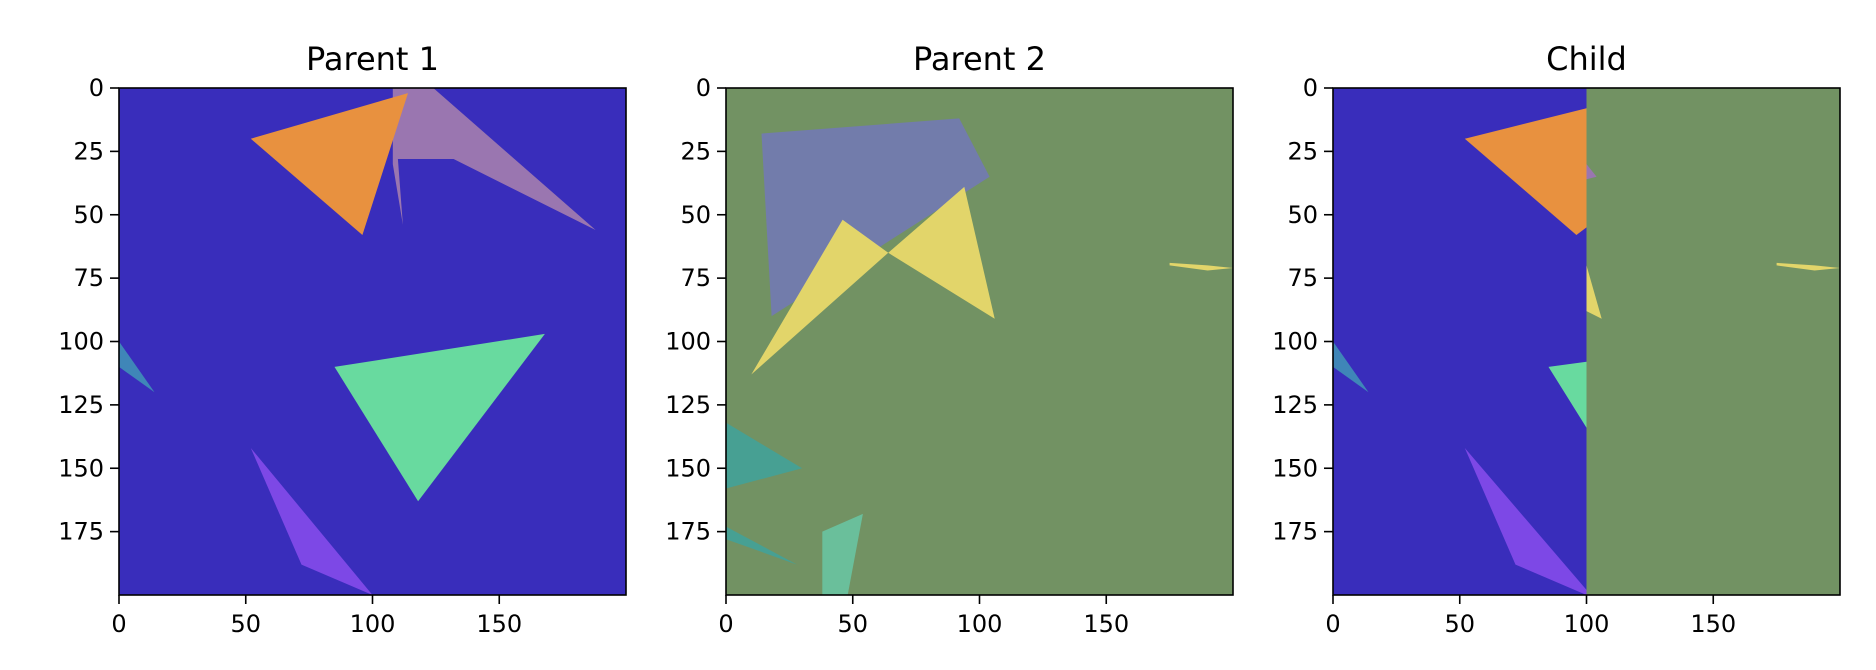  Describe the element at coordinates (979, 59) in the screenshot. I see `chart-title: Parent 2` at that location.